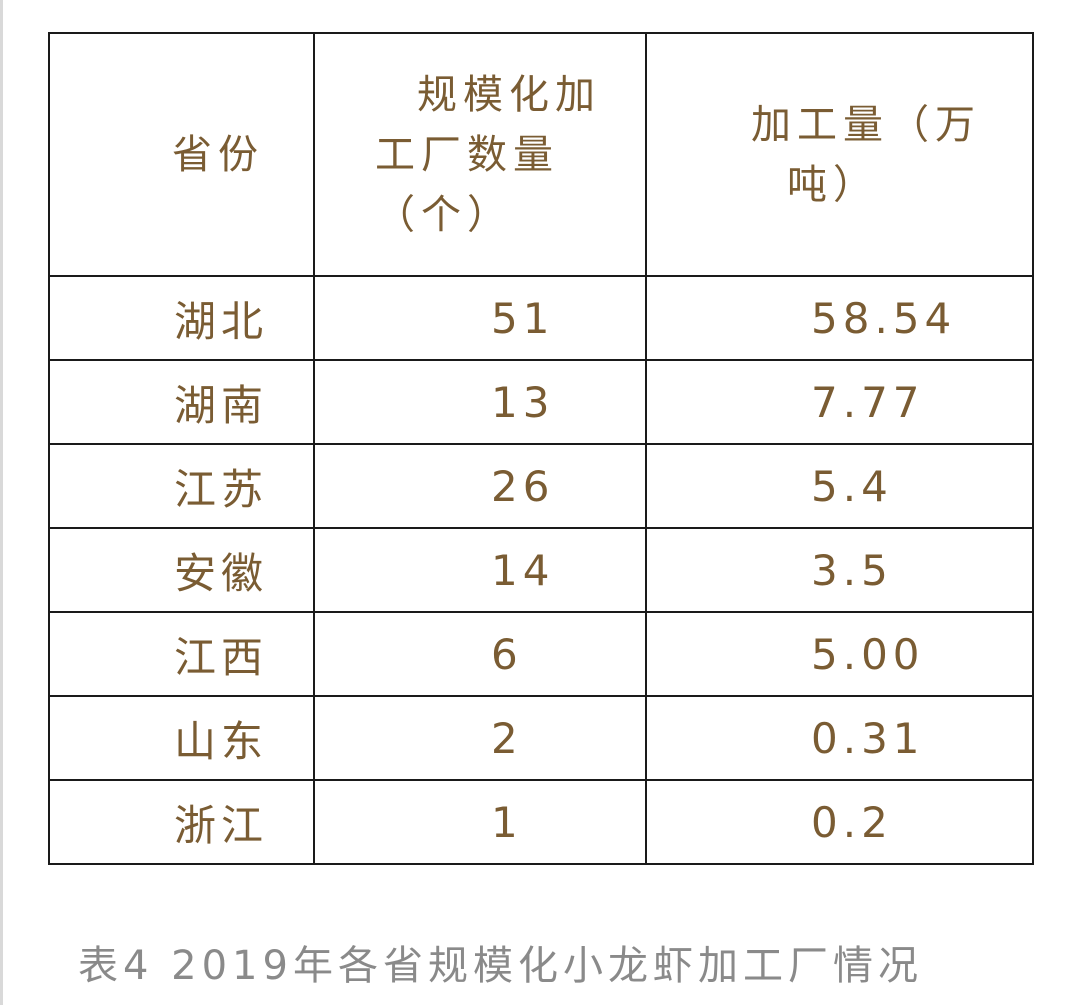  I want to click on cell-province: 山东, so click(181, 738).